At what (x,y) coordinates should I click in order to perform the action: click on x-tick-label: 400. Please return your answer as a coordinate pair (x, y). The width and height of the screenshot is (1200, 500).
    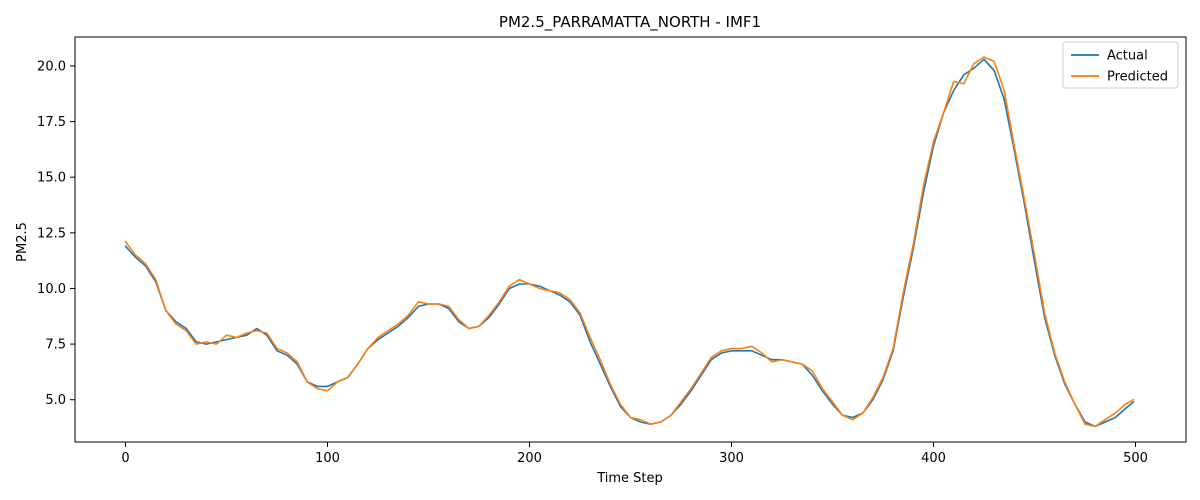
    Looking at the image, I should click on (933, 458).